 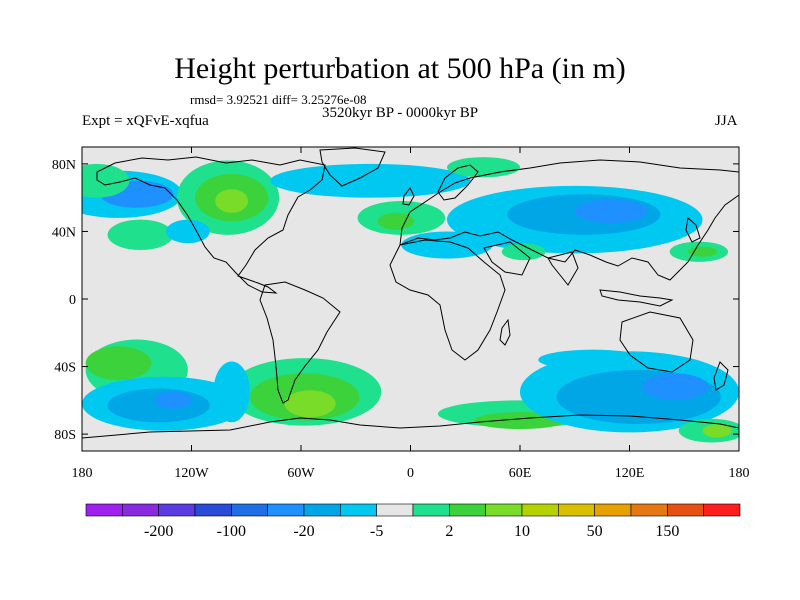 I want to click on coastline-eurasia, so click(x=569, y=220).